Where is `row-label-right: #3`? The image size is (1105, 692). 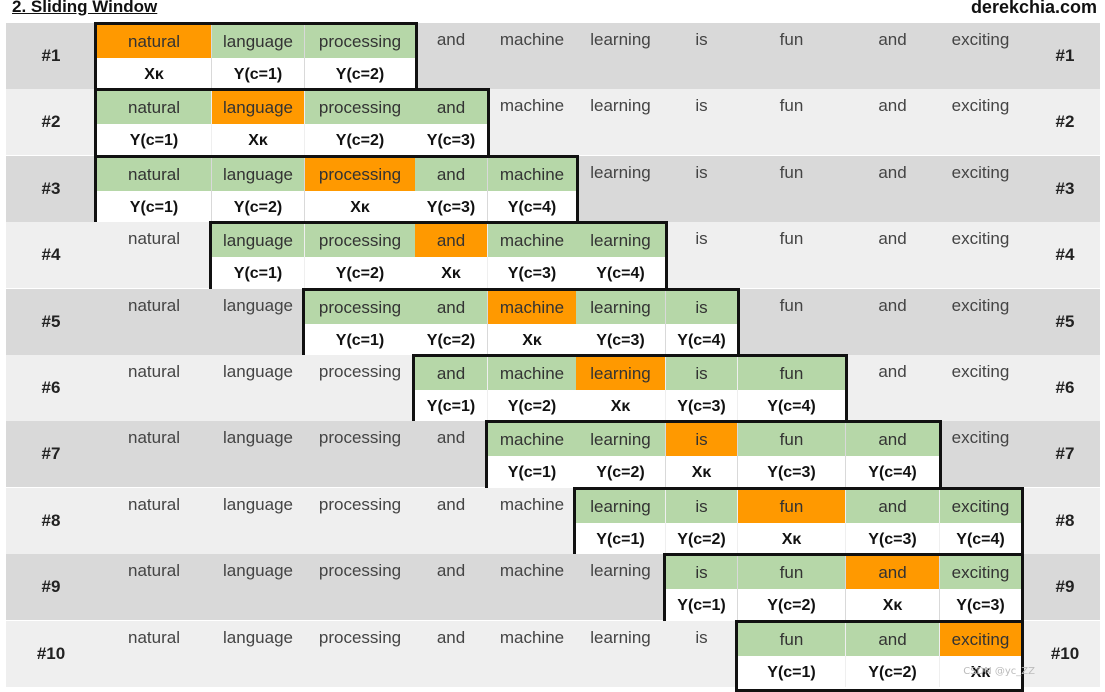 row-label-right: #3 is located at coordinates (1065, 188).